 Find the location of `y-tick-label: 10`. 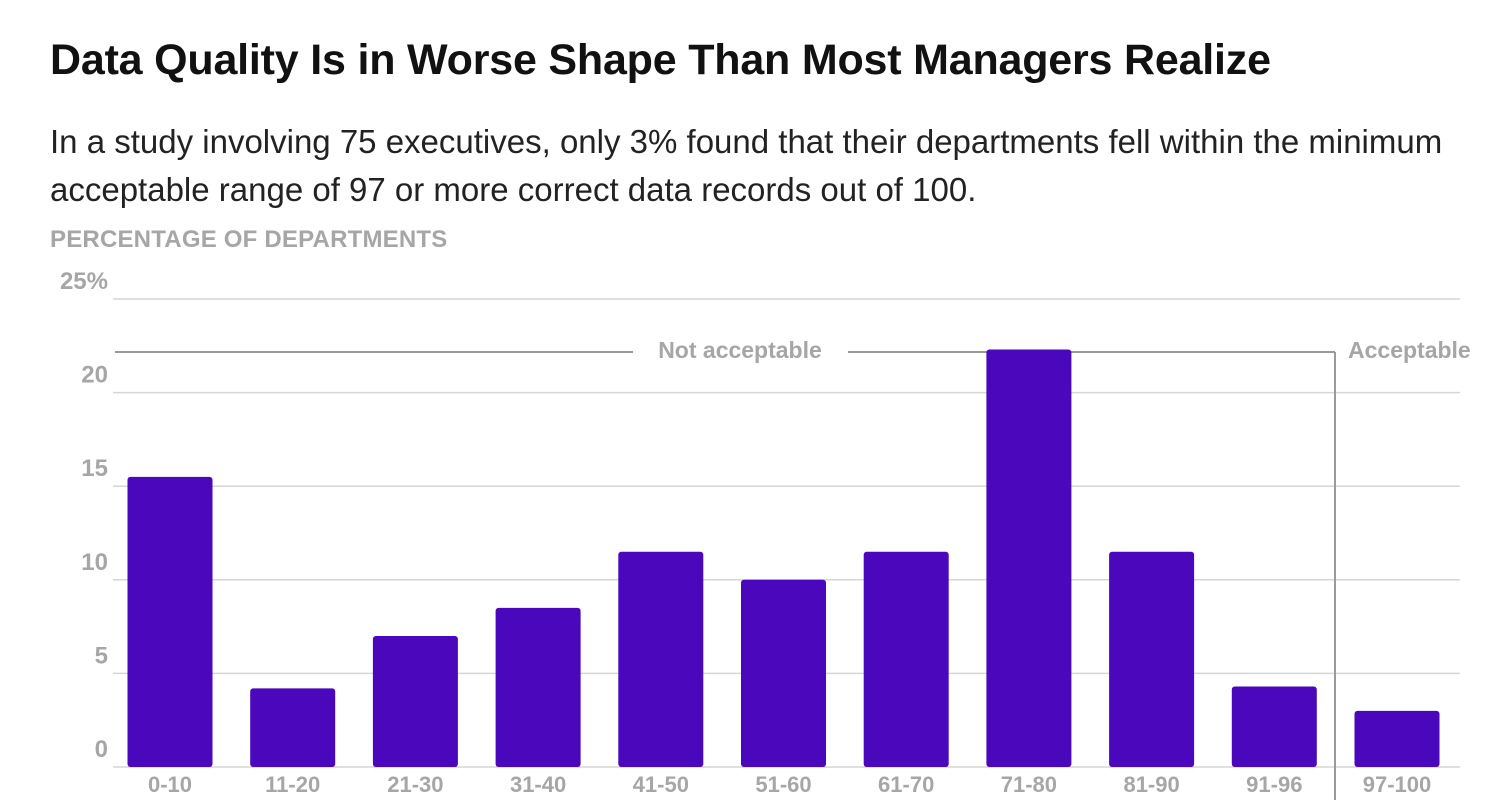

y-tick-label: 10 is located at coordinates (94, 562).